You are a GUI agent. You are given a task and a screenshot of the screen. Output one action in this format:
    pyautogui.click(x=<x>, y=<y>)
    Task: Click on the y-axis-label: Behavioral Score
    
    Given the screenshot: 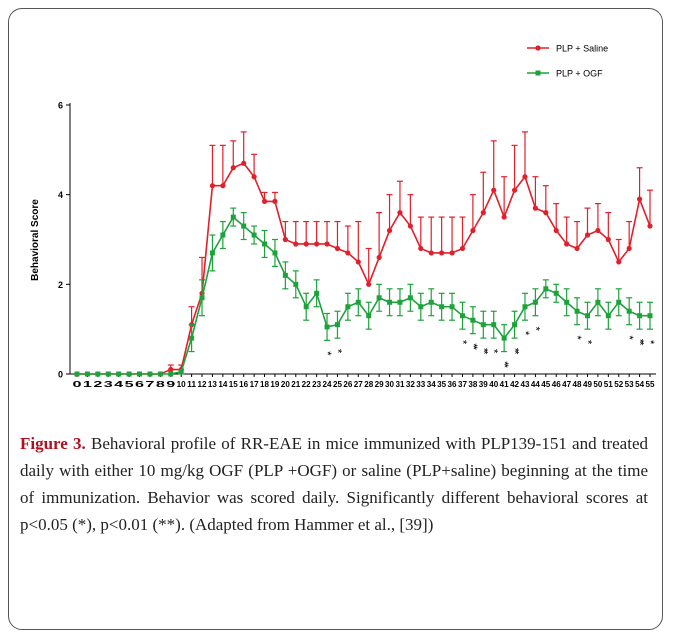 What is the action you would take?
    pyautogui.click(x=35, y=240)
    